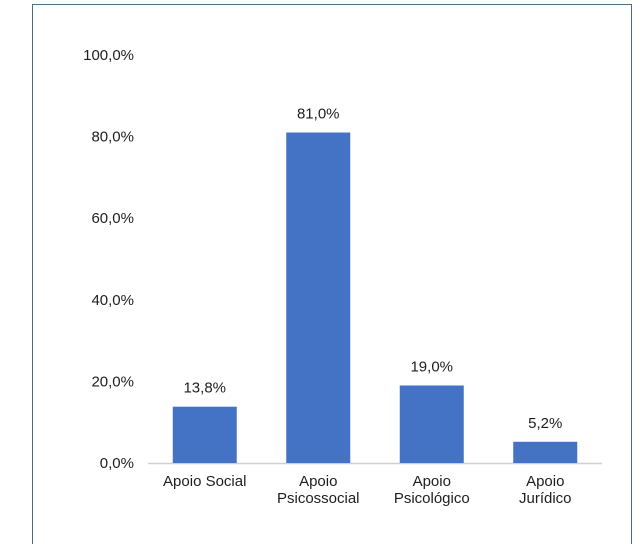  I want to click on data-label: 81,0%, so click(318, 114).